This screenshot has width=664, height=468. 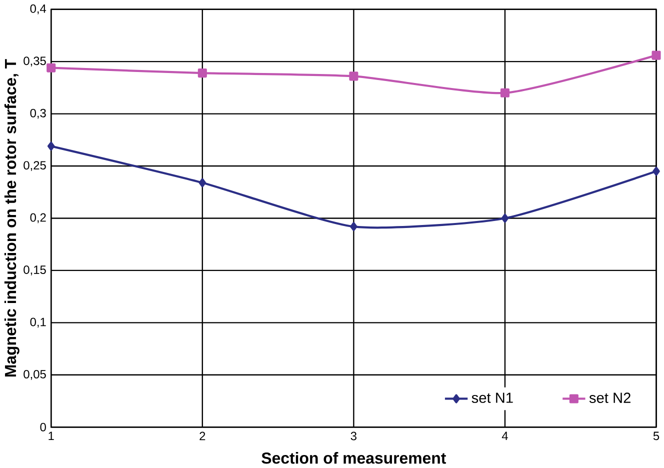 I want to click on x-axis-title: Section of measurement, so click(x=354, y=458).